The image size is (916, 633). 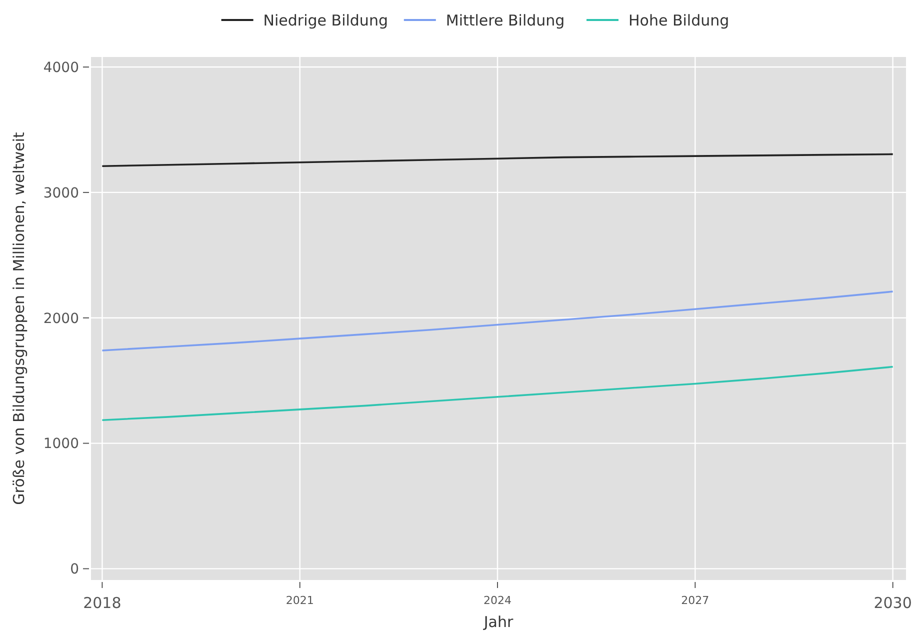 What do you see at coordinates (74, 570) in the screenshot?
I see `y-tick-label: 0` at bounding box center [74, 570].